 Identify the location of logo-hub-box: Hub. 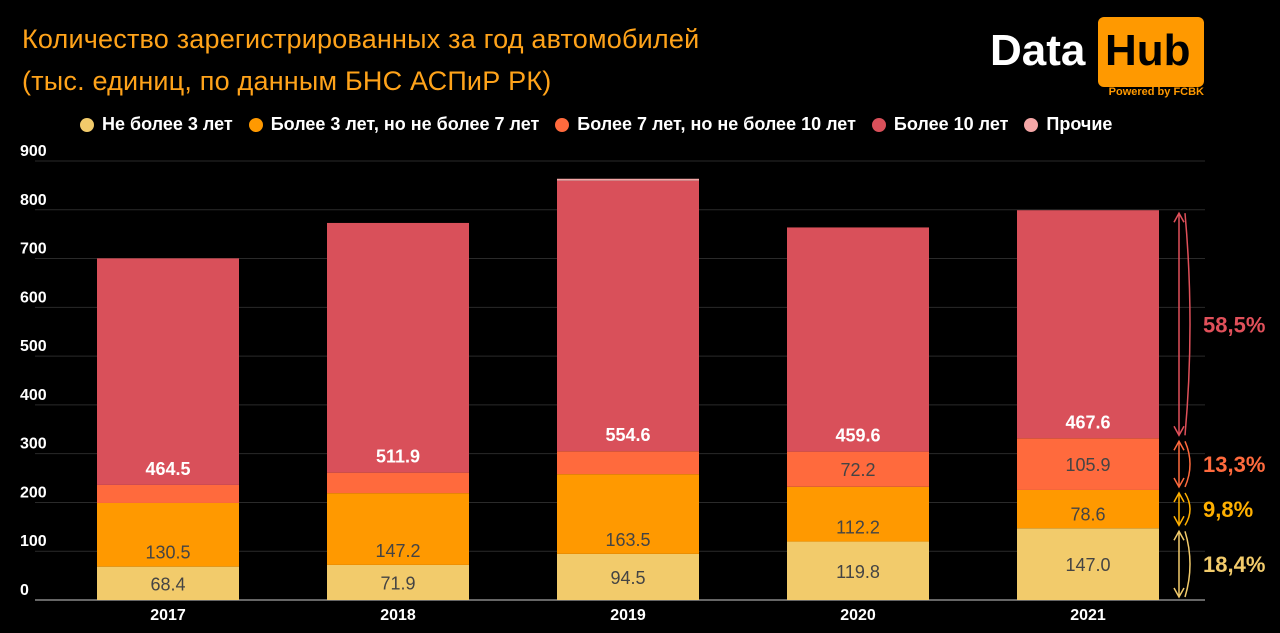
(1151, 52).